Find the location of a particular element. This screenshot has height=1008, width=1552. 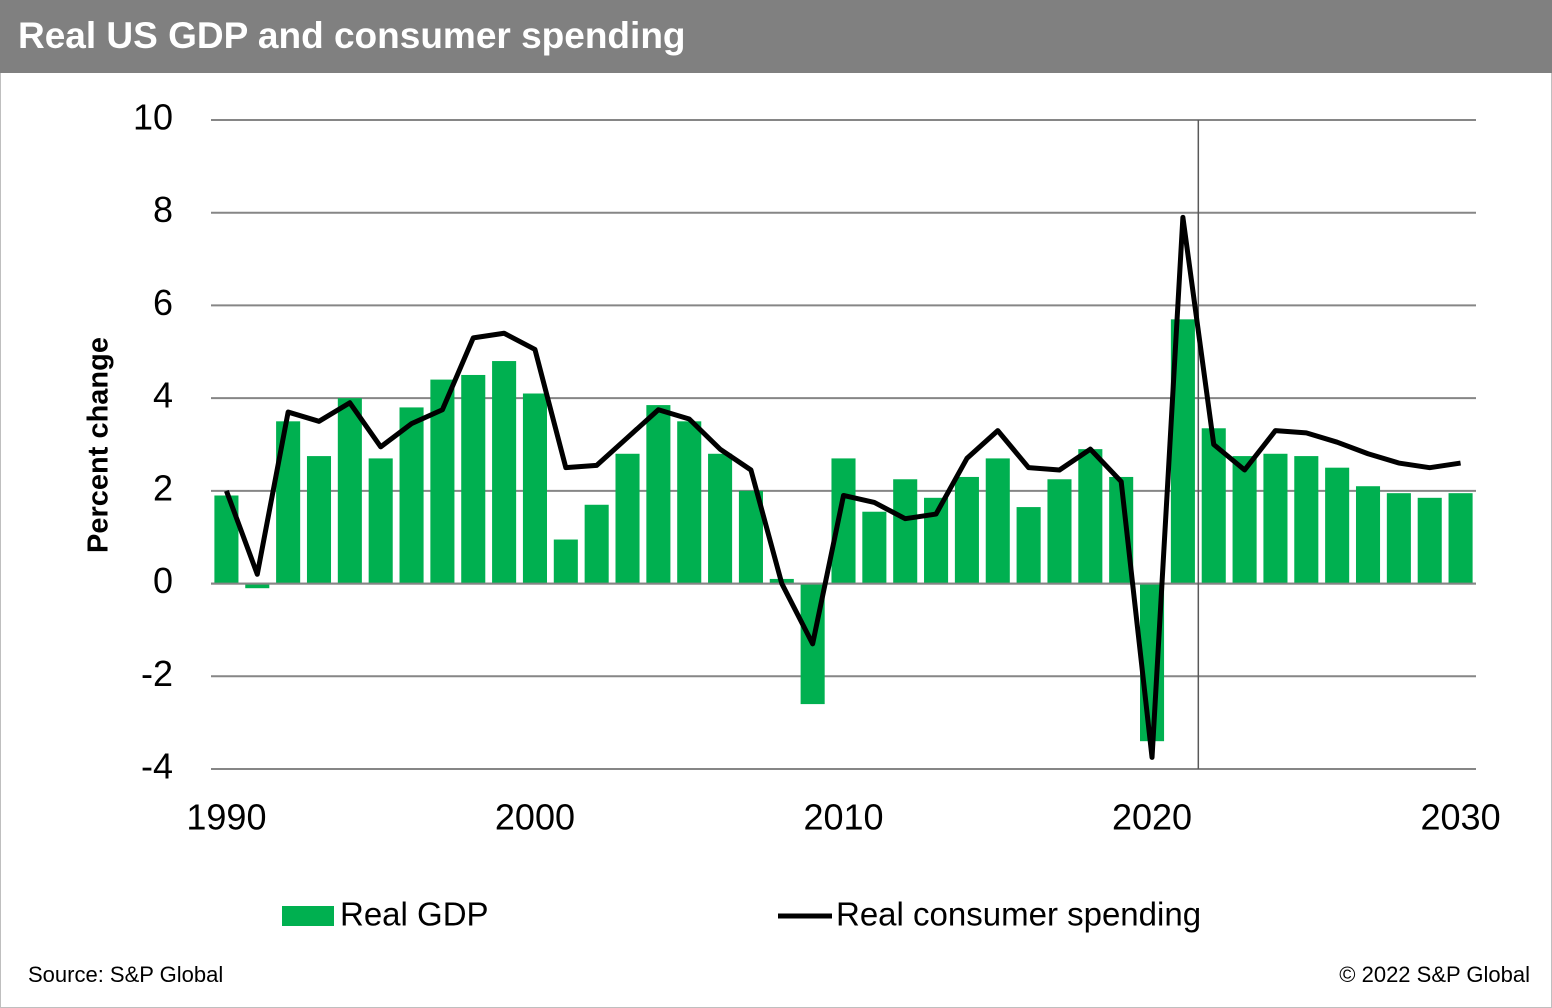

source: Source: S&P Global is located at coordinates (125, 974).